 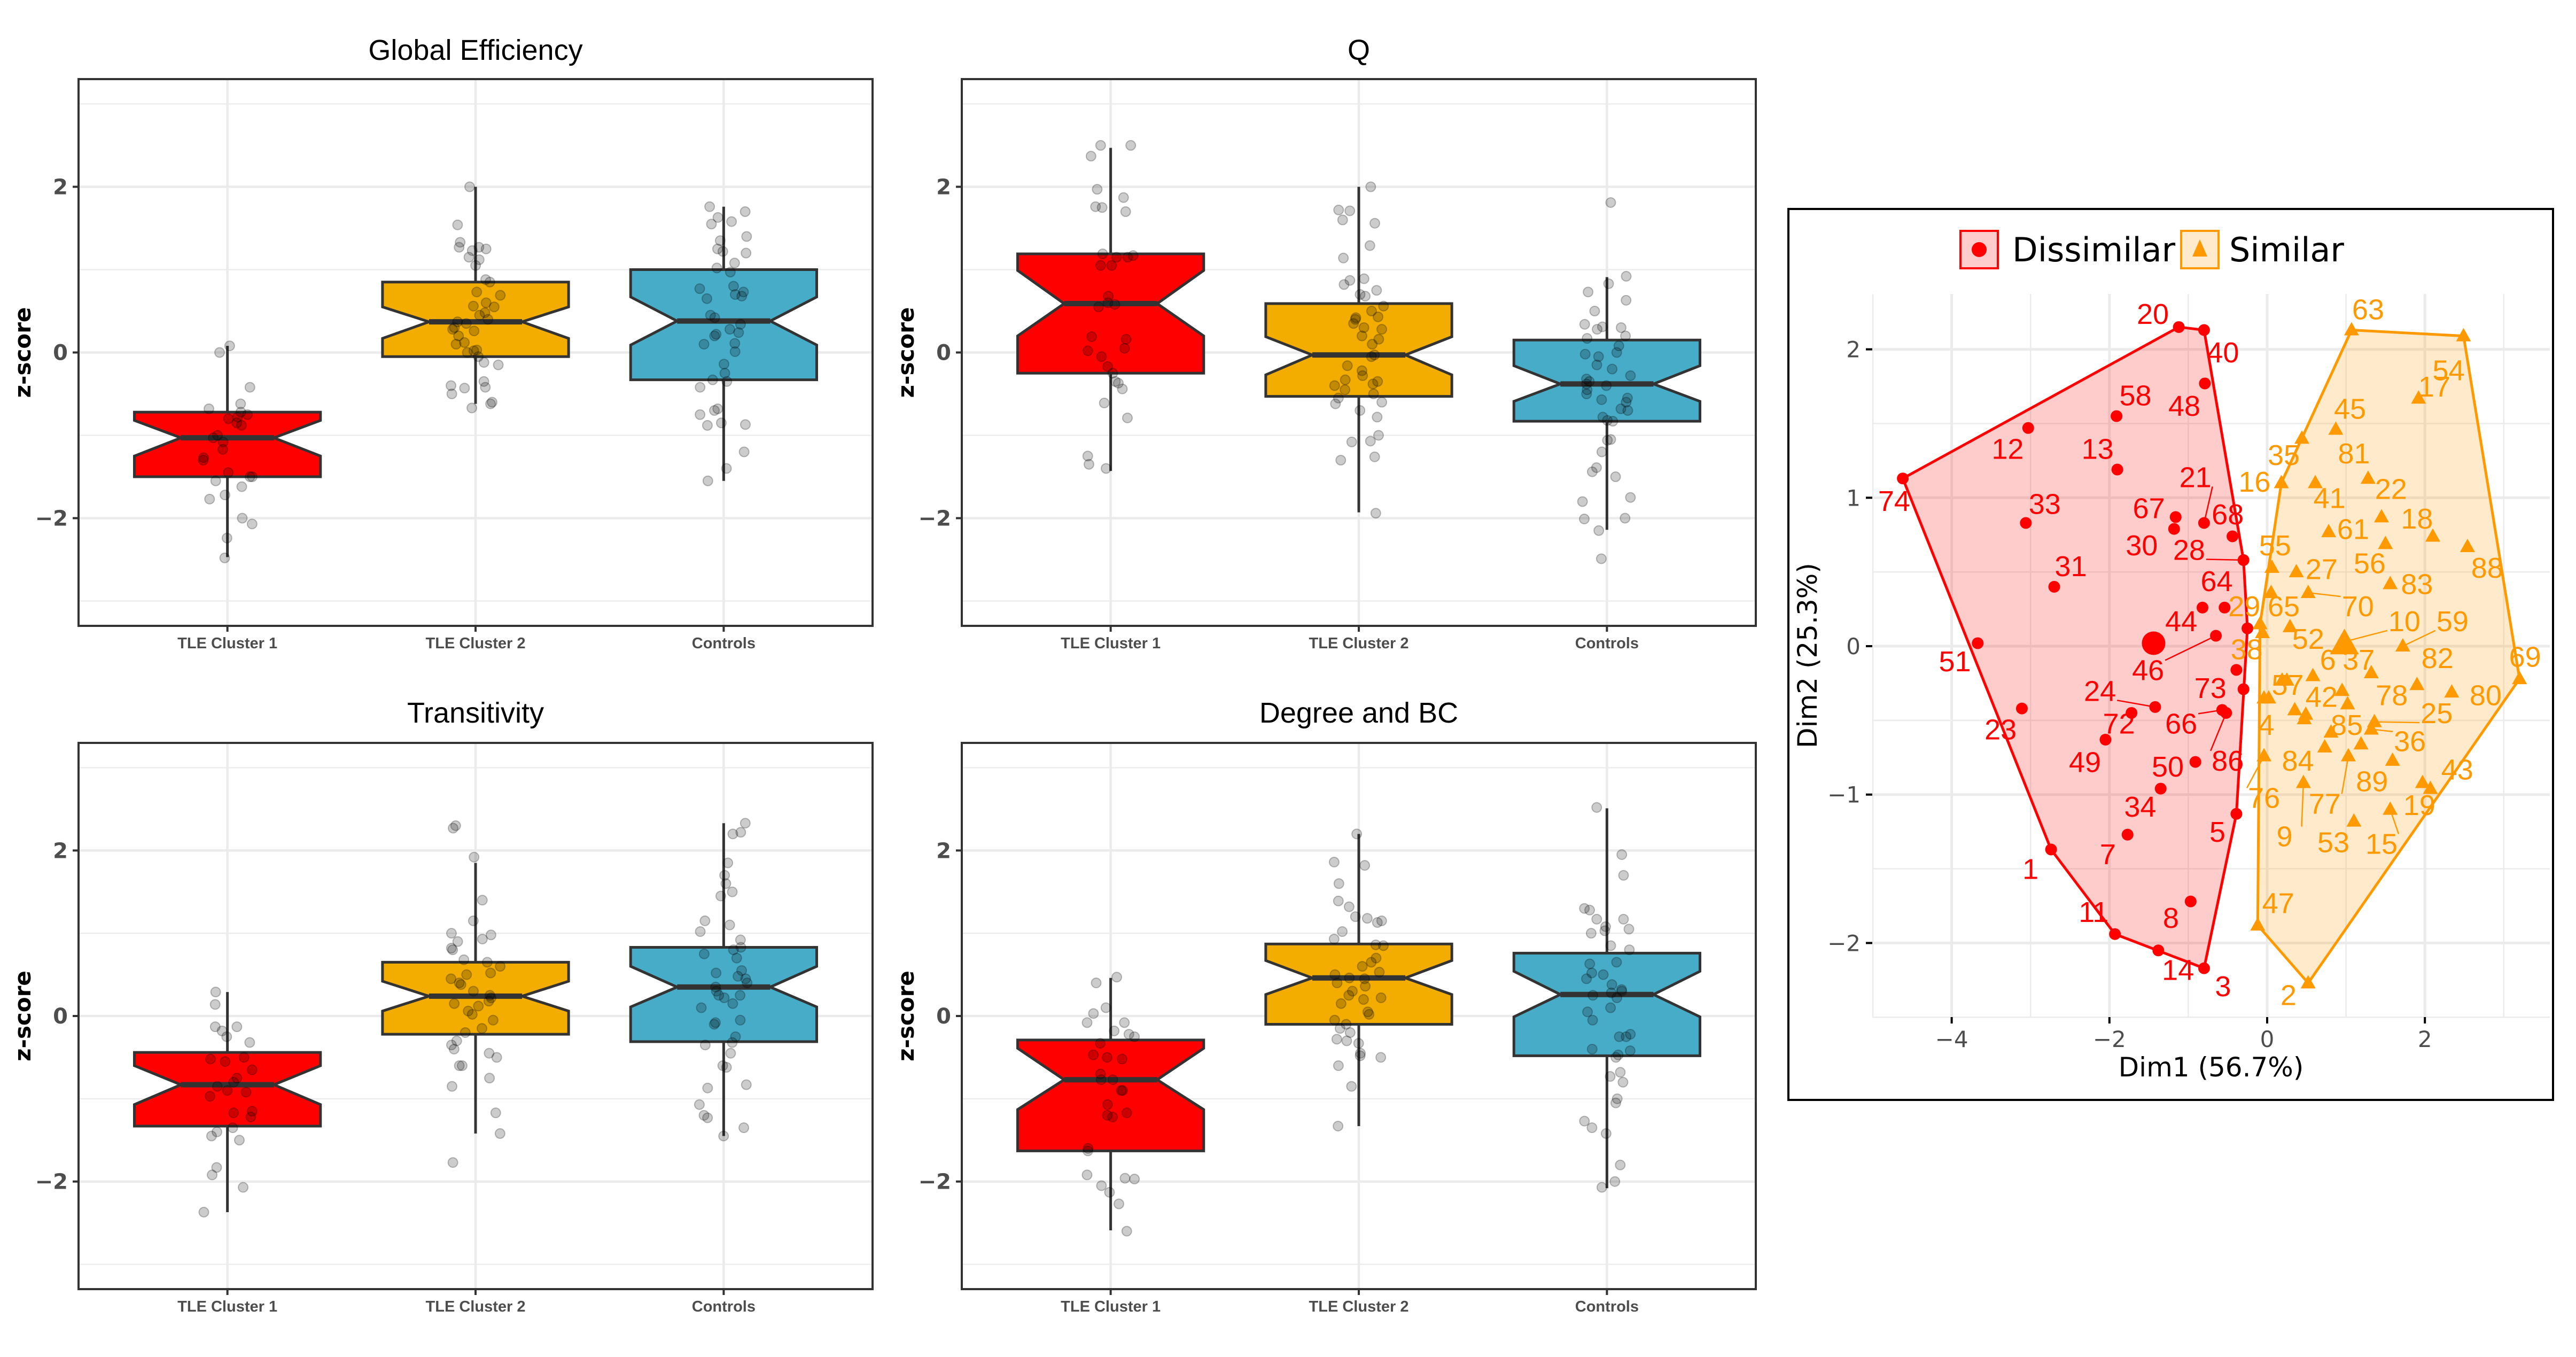 What do you see at coordinates (724, 644) in the screenshot?
I see `x-category-label: Controls` at bounding box center [724, 644].